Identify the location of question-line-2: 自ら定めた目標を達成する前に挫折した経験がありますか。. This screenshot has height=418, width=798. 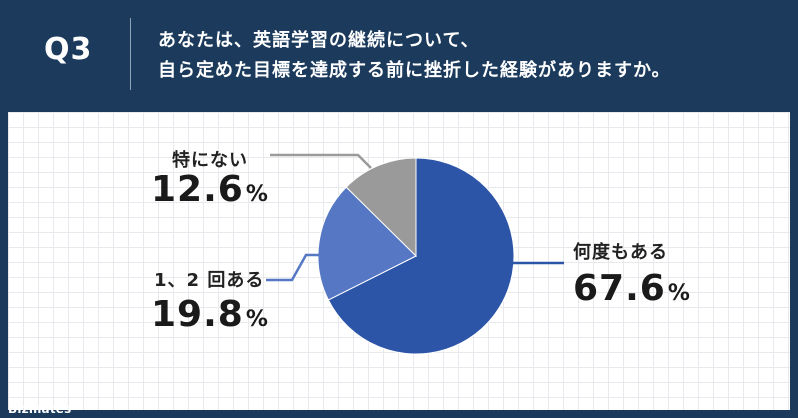
(414, 70).